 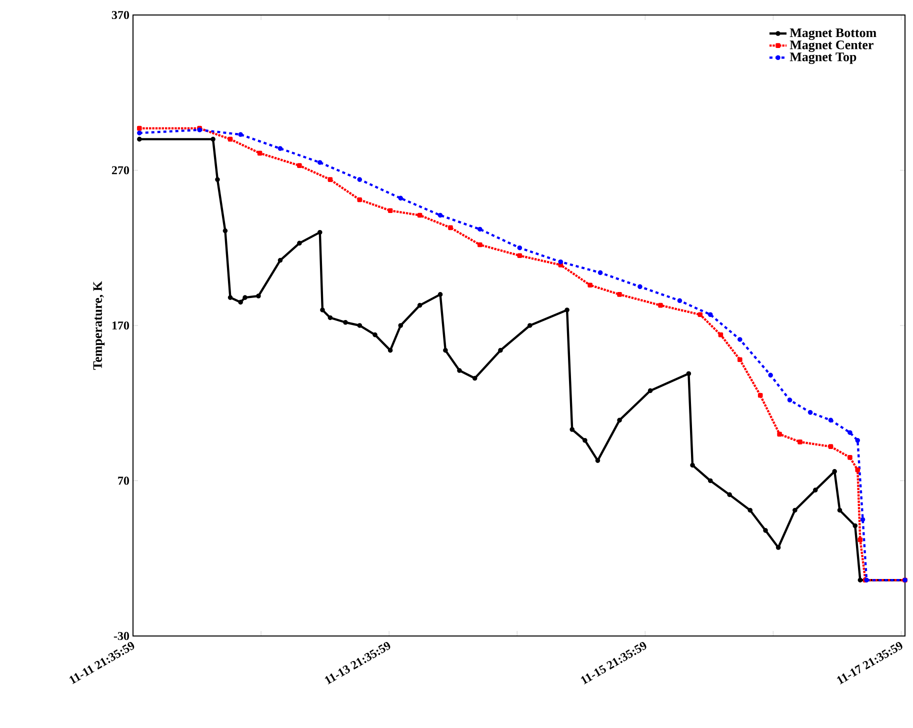 What do you see at coordinates (832, 46) in the screenshot?
I see `legend-label: Magnet Center` at bounding box center [832, 46].